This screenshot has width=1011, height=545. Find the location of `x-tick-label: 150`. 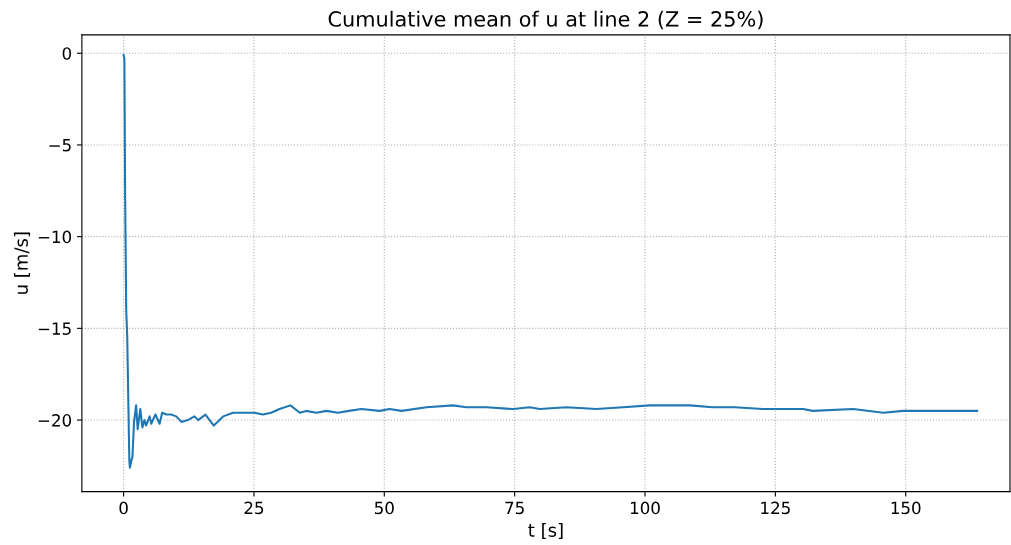

x-tick-label: 150 is located at coordinates (906, 508).